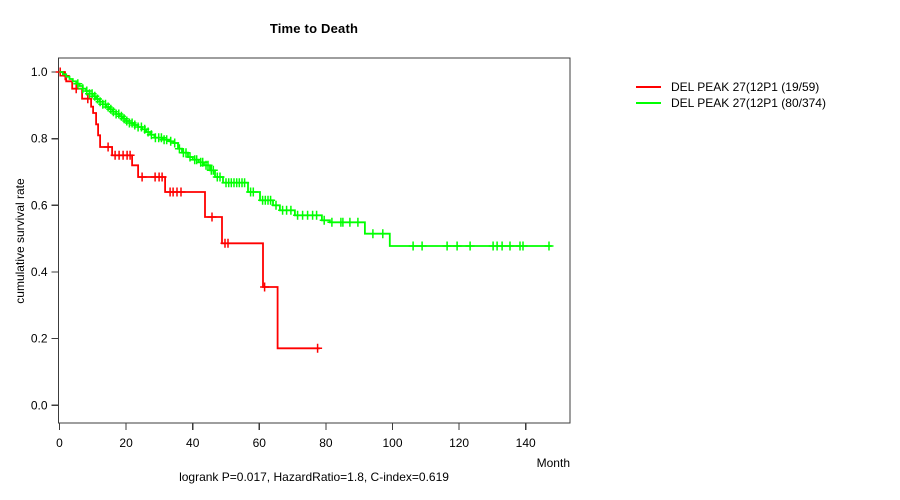  I want to click on x-axis-title: Month, so click(553, 463).